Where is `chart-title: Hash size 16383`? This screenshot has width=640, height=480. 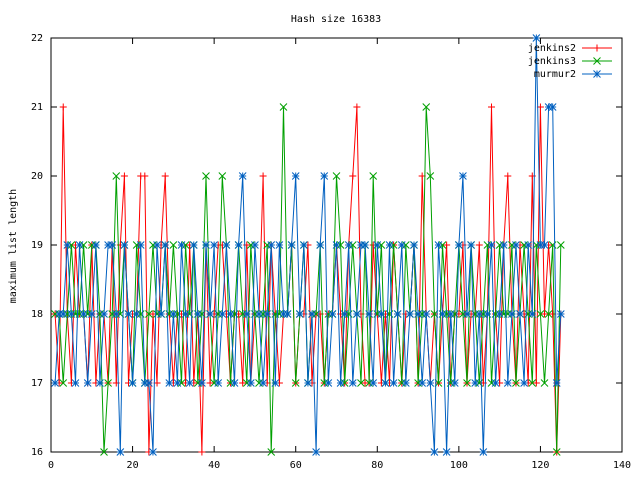
chart-title: Hash size 16383 is located at coordinates (336, 19).